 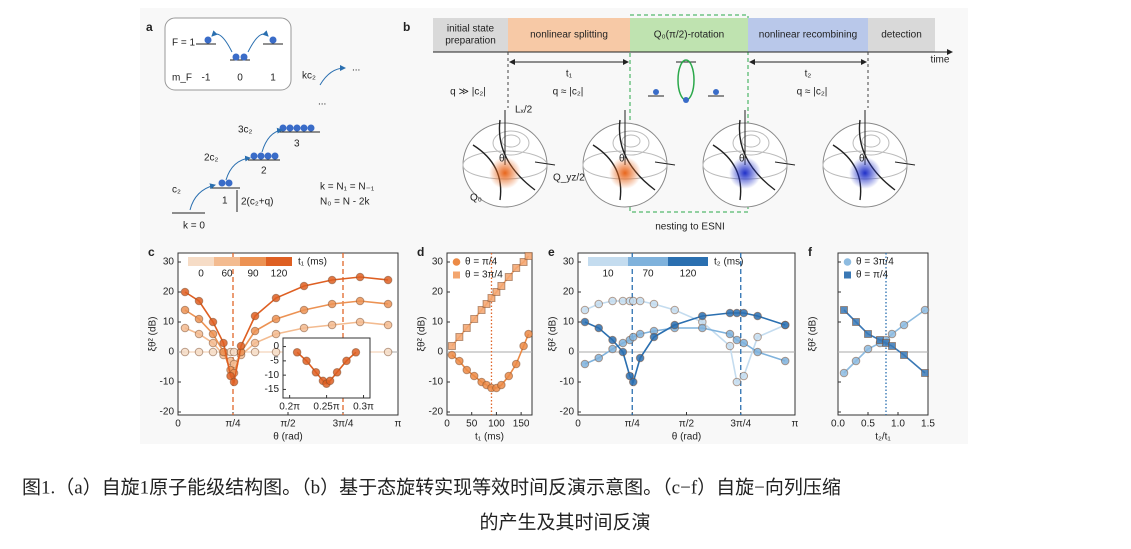 What do you see at coordinates (297, 144) in the screenshot?
I see `ladder-k: 3` at bounding box center [297, 144].